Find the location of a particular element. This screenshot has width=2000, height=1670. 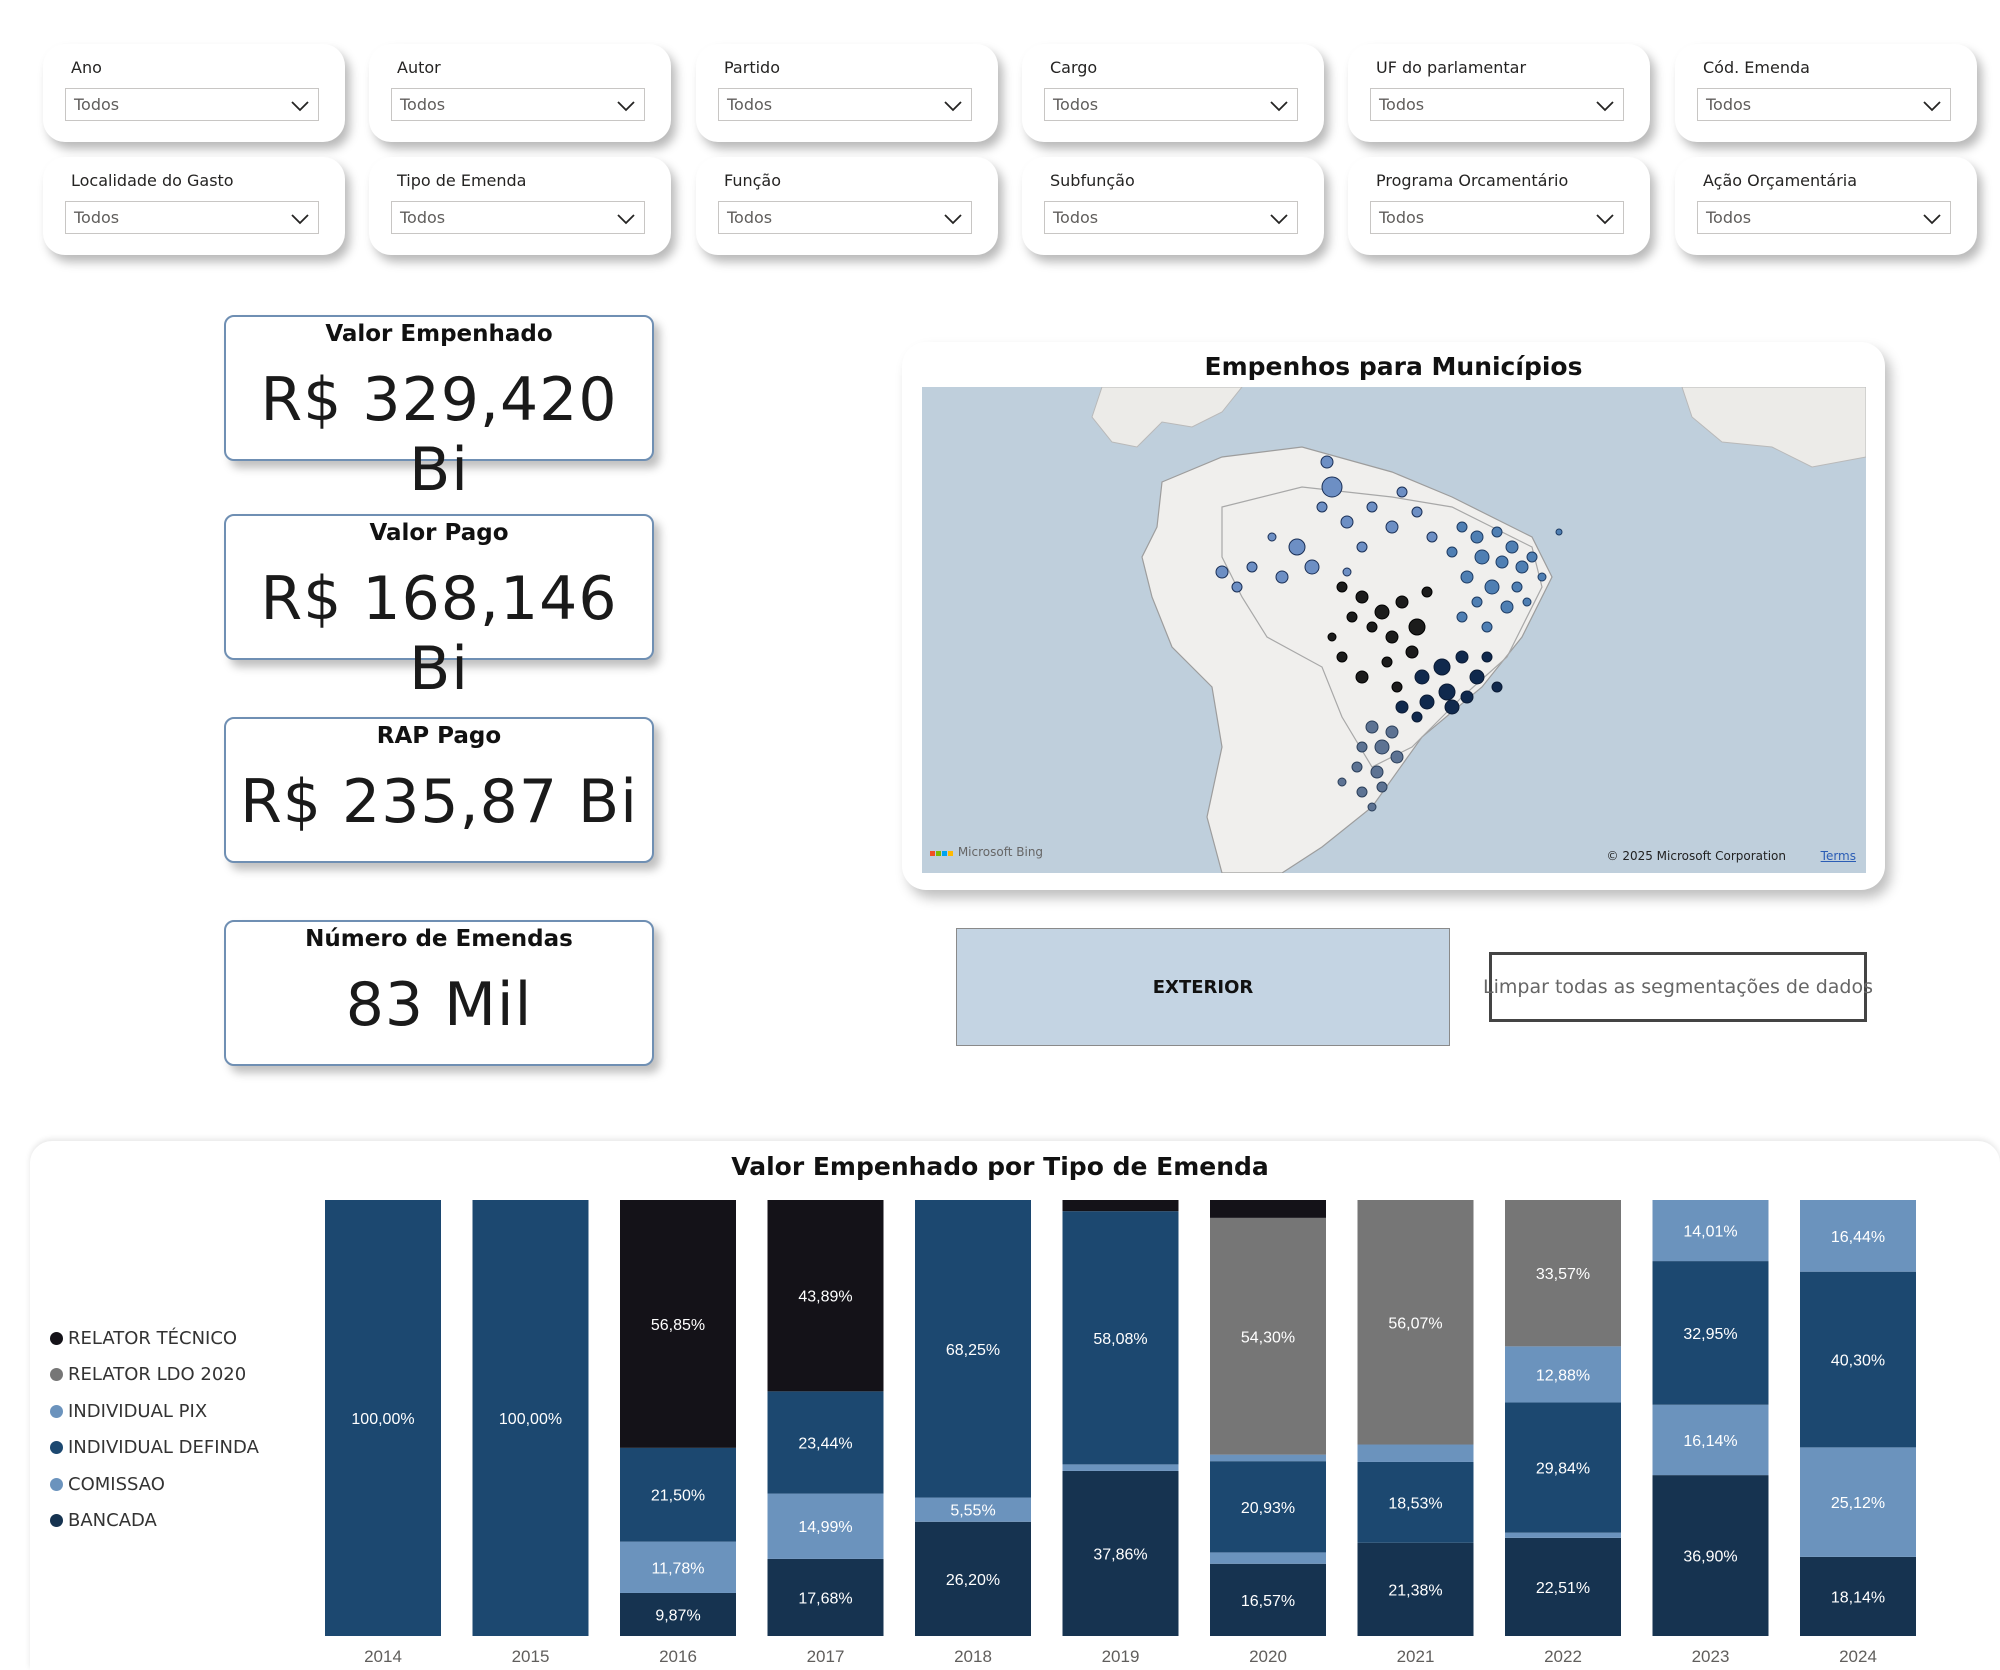

x-tick-label: 2020 is located at coordinates (1268, 1656).